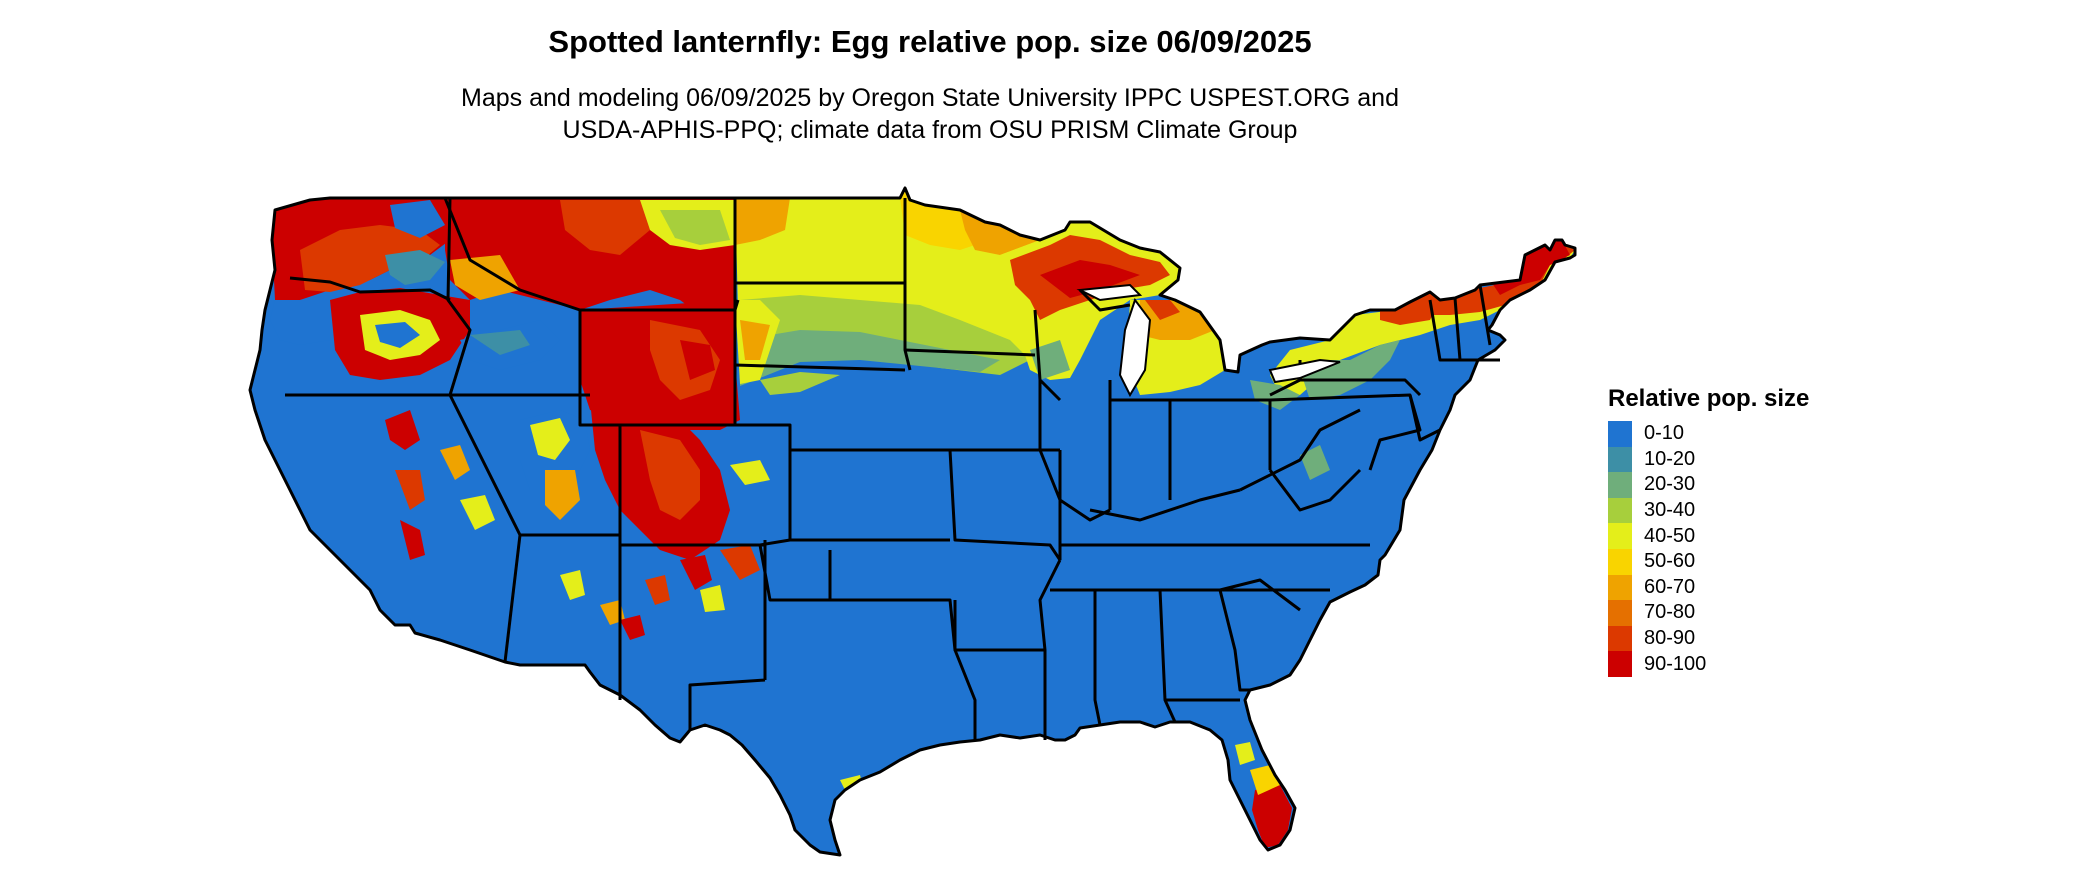 Image resolution: width=2100 pixels, height=892 pixels. Describe the element at coordinates (1670, 638) in the screenshot. I see `legend-label: 80-90` at that location.